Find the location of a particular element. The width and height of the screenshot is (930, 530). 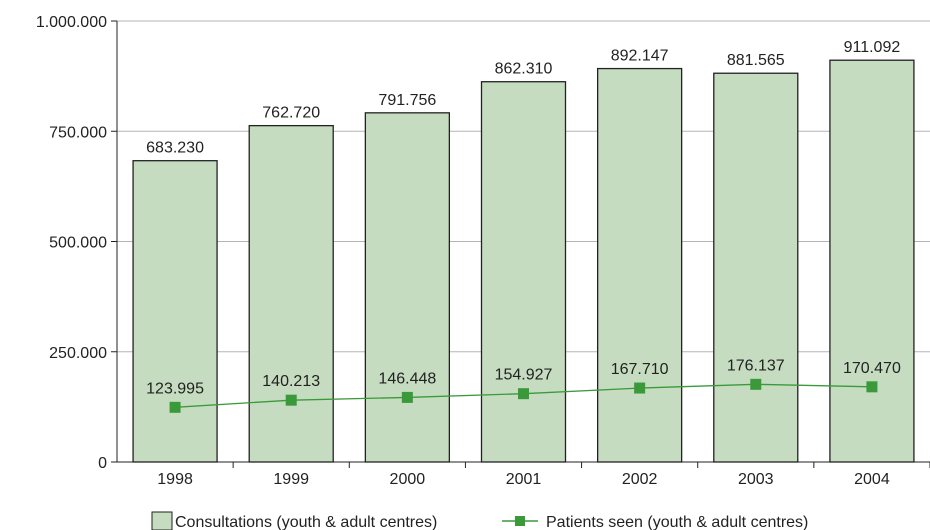

legend-swatch-consultations is located at coordinates (162, 520).